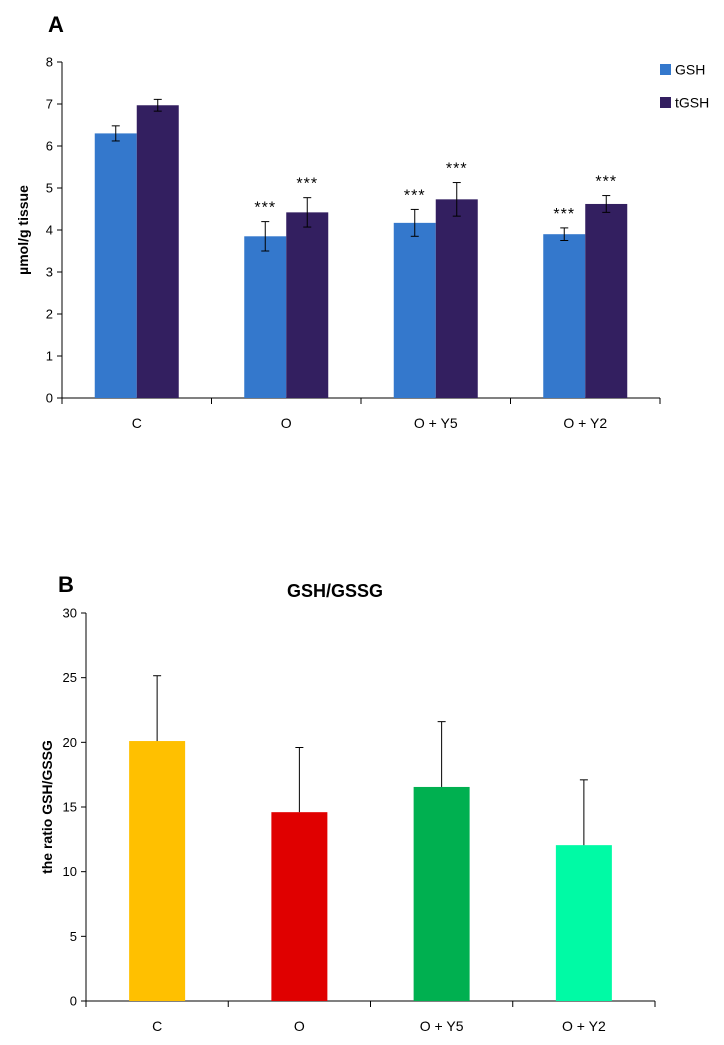  I want to click on bar-gsh-c, so click(115, 265).